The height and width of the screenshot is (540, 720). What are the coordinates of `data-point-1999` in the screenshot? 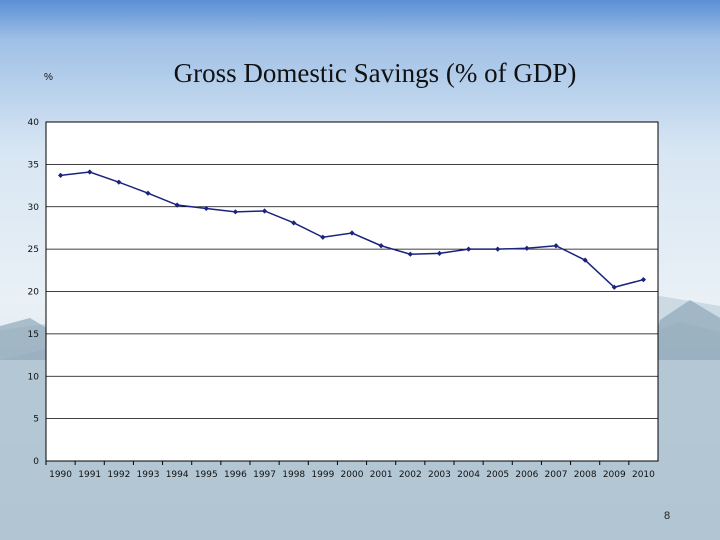 It's located at (323, 237).